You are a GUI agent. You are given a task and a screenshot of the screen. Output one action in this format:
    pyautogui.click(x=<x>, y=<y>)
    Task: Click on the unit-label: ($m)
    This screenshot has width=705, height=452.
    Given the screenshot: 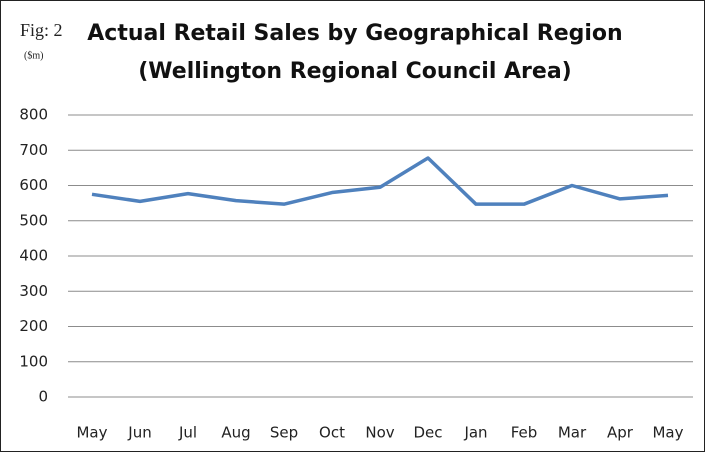 What is the action you would take?
    pyautogui.click(x=33, y=55)
    